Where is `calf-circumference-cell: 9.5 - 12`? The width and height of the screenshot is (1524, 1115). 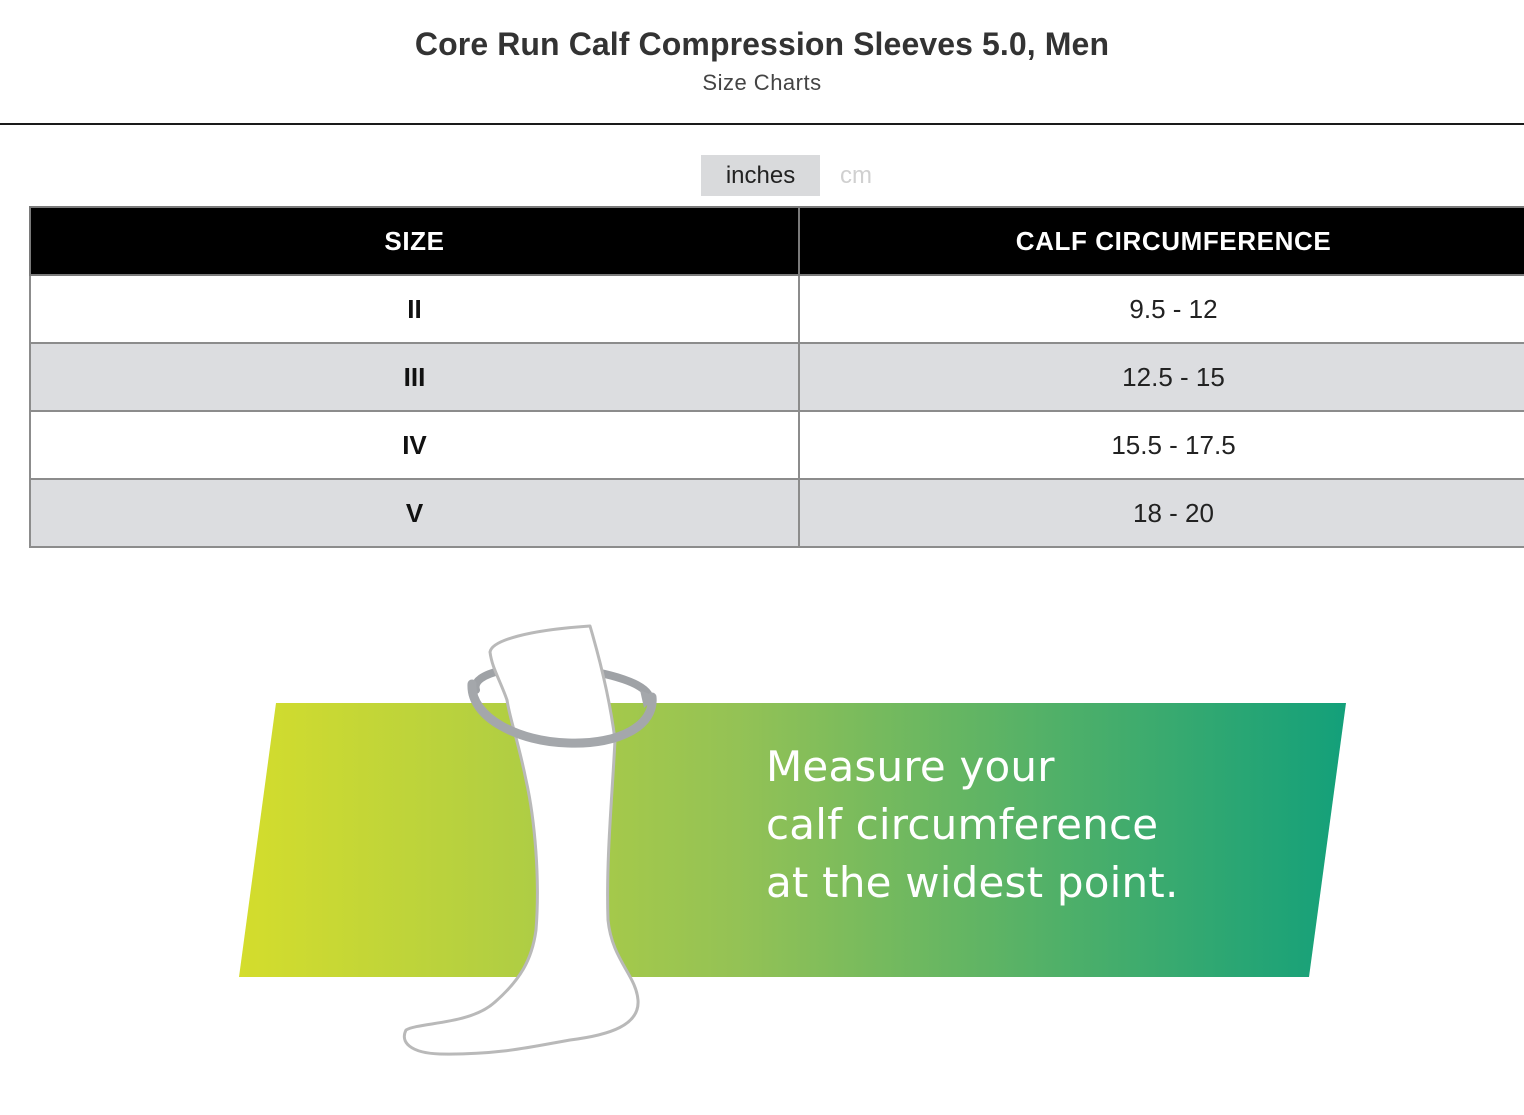
calf-circumference-cell: 9.5 - 12 is located at coordinates (1161, 309).